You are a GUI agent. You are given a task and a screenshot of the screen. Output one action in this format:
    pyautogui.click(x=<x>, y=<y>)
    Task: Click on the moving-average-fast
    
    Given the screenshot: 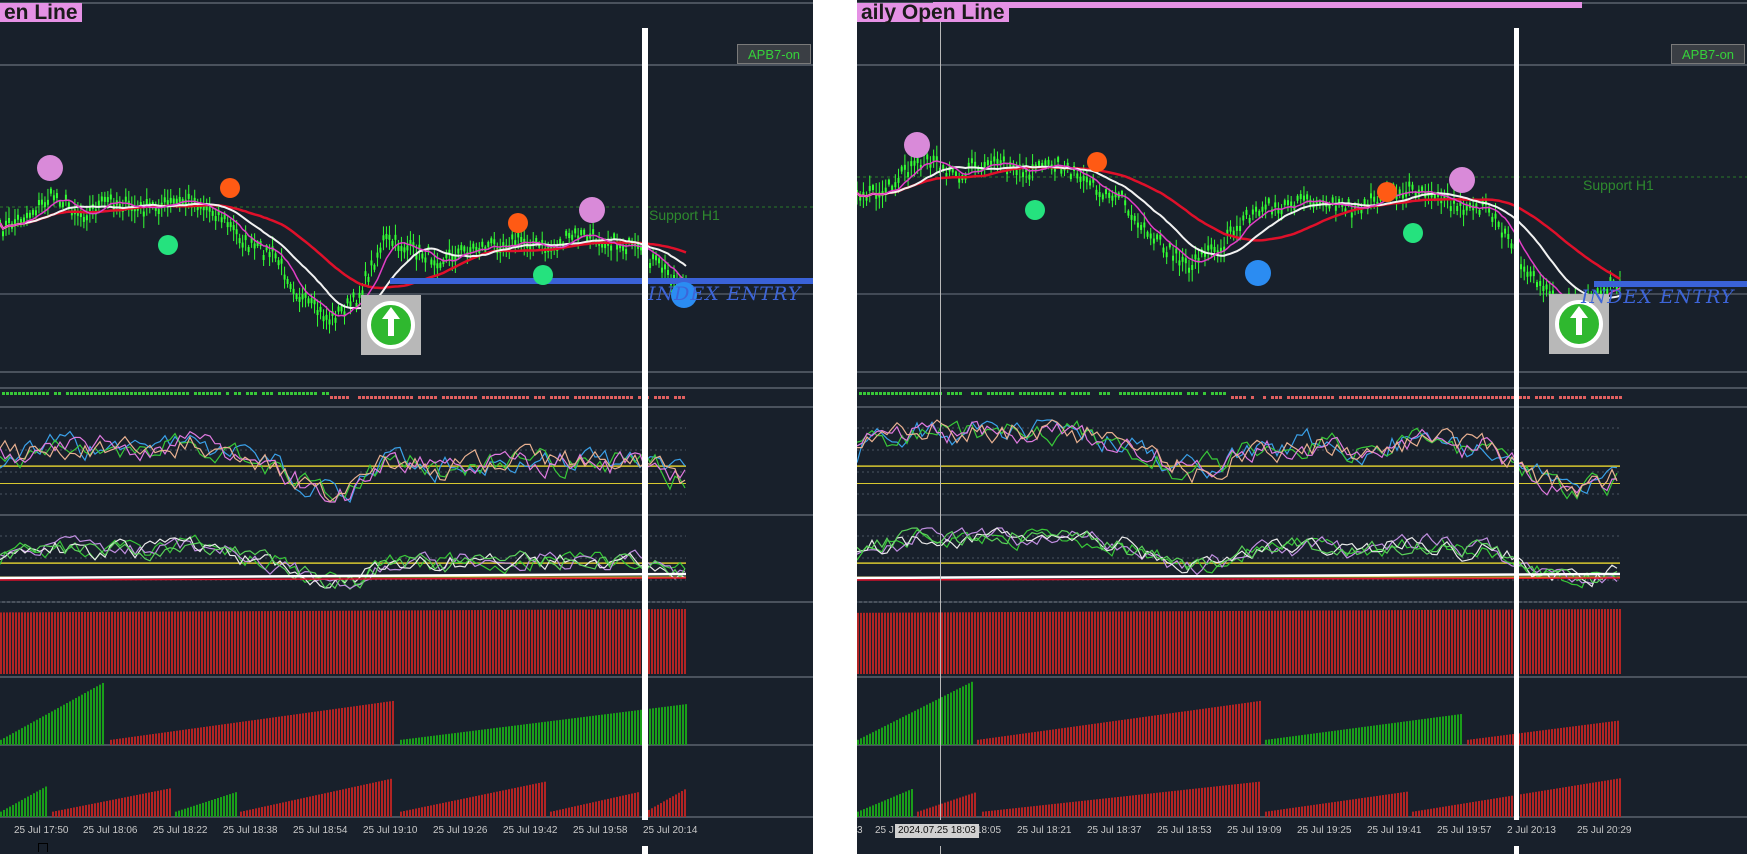 What is the action you would take?
    pyautogui.click(x=343, y=258)
    